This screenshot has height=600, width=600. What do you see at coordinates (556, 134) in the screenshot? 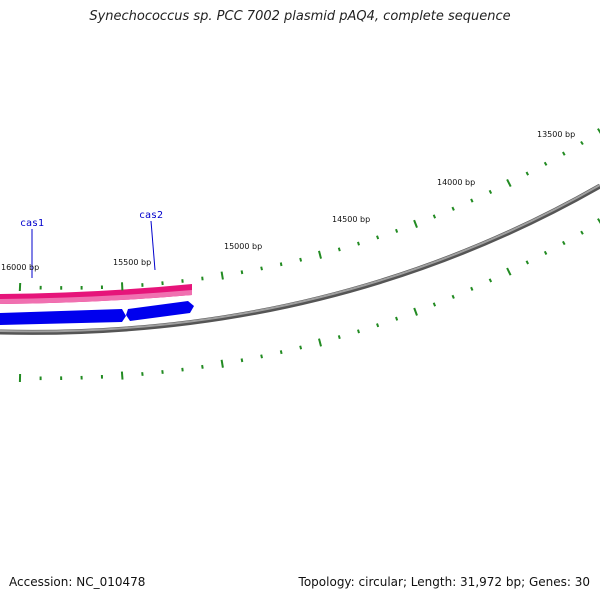
I see `tick-label-13500: 13500 bp` at bounding box center [556, 134].